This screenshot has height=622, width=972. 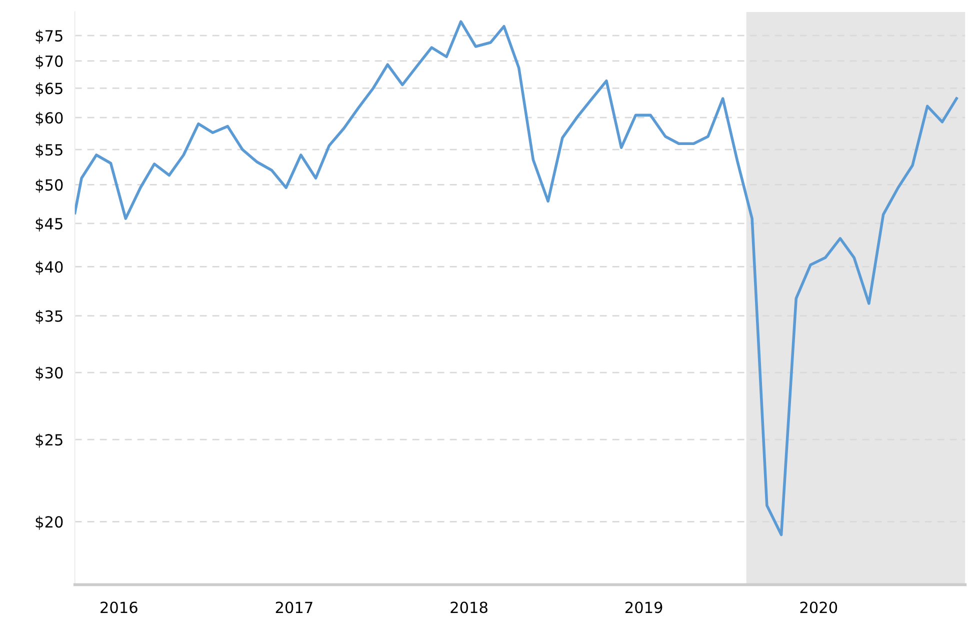 I want to click on x-tick-label: 2020, so click(x=819, y=608).